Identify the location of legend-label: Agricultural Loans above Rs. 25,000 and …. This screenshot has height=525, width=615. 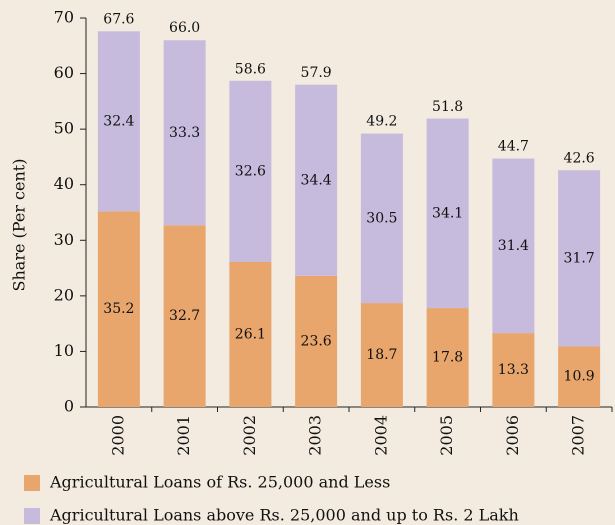
(284, 515).